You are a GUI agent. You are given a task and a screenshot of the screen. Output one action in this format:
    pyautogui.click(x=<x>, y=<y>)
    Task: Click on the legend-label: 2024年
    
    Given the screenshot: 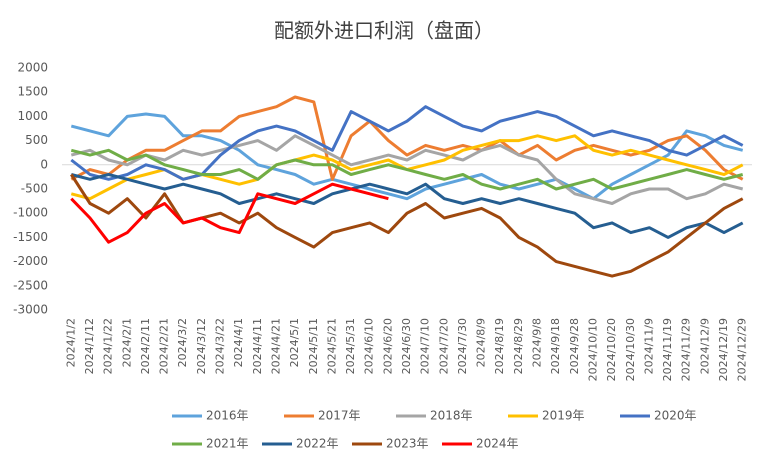 What is the action you would take?
    pyautogui.click(x=497, y=444)
    